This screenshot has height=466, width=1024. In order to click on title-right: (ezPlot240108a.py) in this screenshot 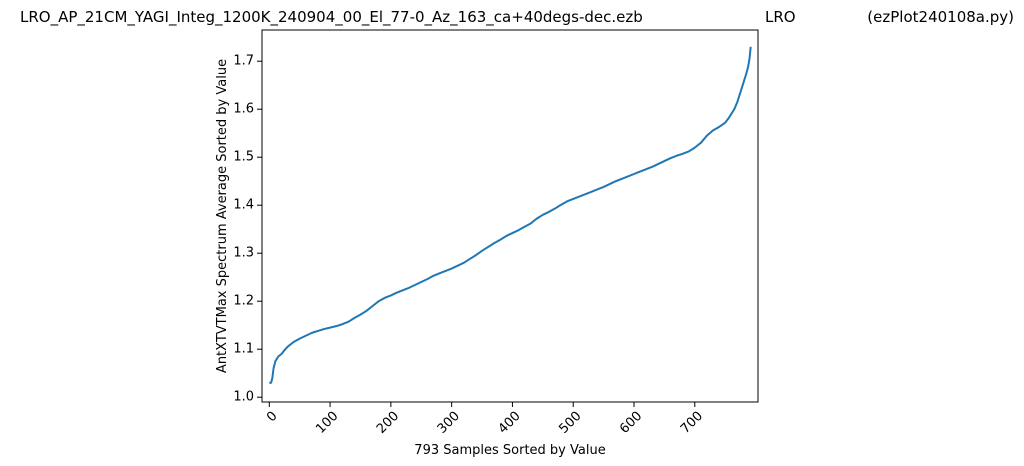, I will do `click(940, 17)`.